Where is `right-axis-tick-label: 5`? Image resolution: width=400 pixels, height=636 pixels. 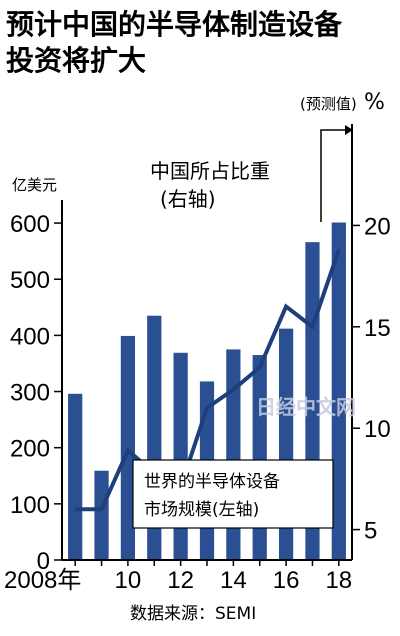 right-axis-tick-label: 5 is located at coordinates (370, 531).